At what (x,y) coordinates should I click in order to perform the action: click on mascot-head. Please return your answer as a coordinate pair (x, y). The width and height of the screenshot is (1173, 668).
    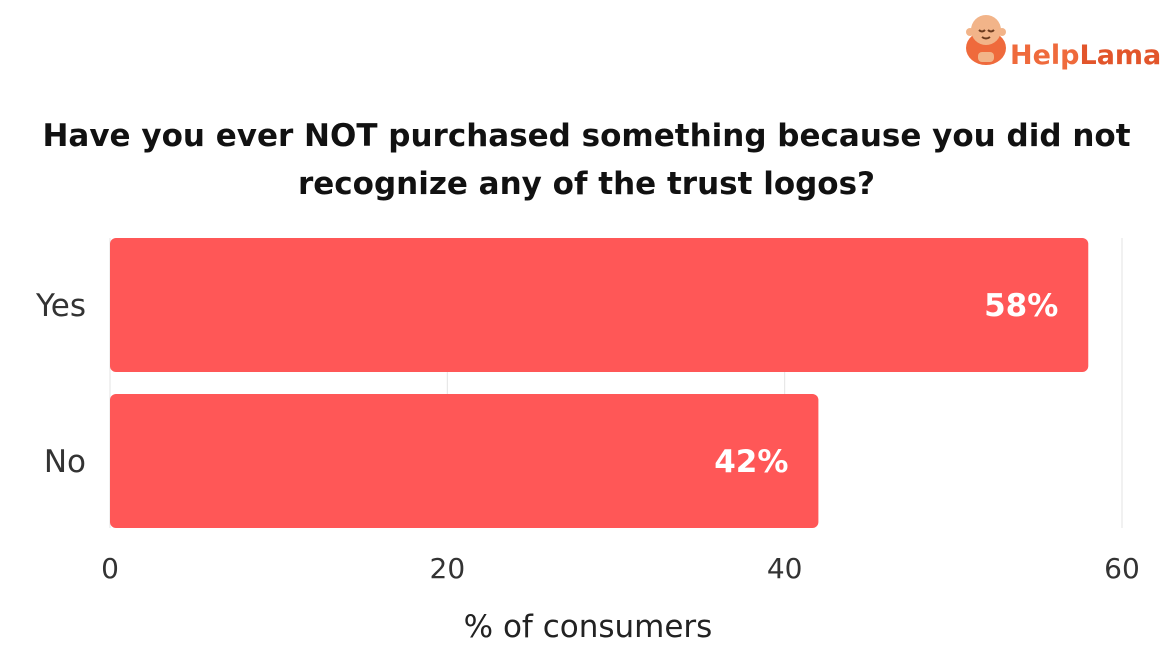
    Looking at the image, I should click on (986, 30).